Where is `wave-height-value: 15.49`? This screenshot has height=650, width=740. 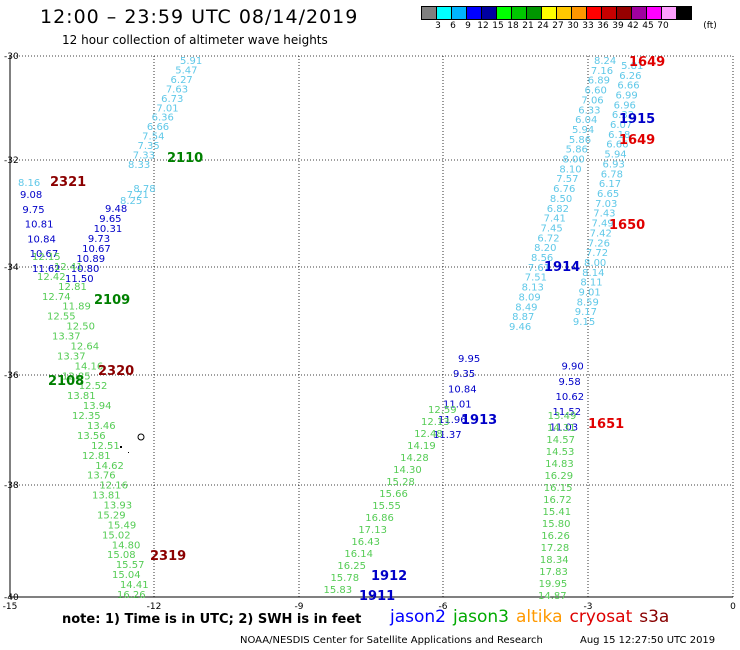
wave-height-value: 15.49 is located at coordinates (122, 525).